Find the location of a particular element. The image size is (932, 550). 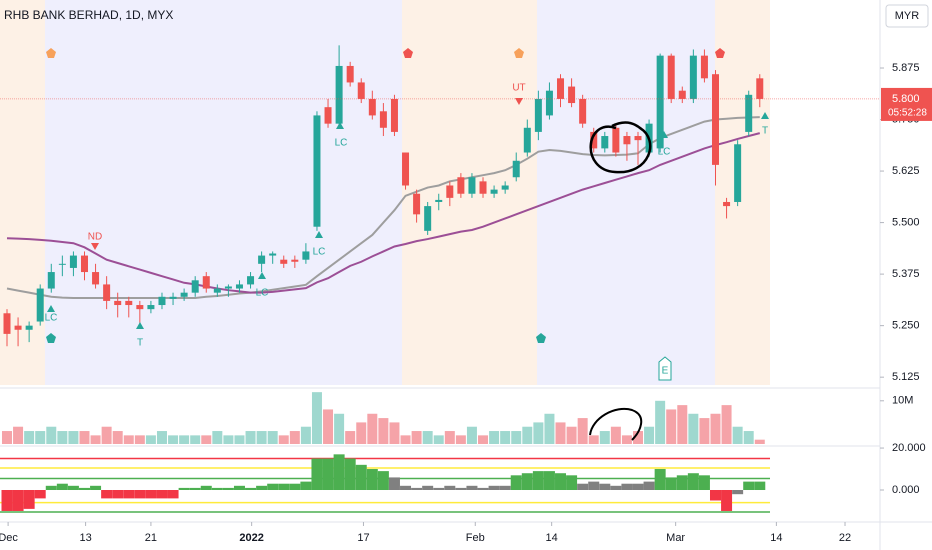

y-tick-label: 10M is located at coordinates (902, 401).